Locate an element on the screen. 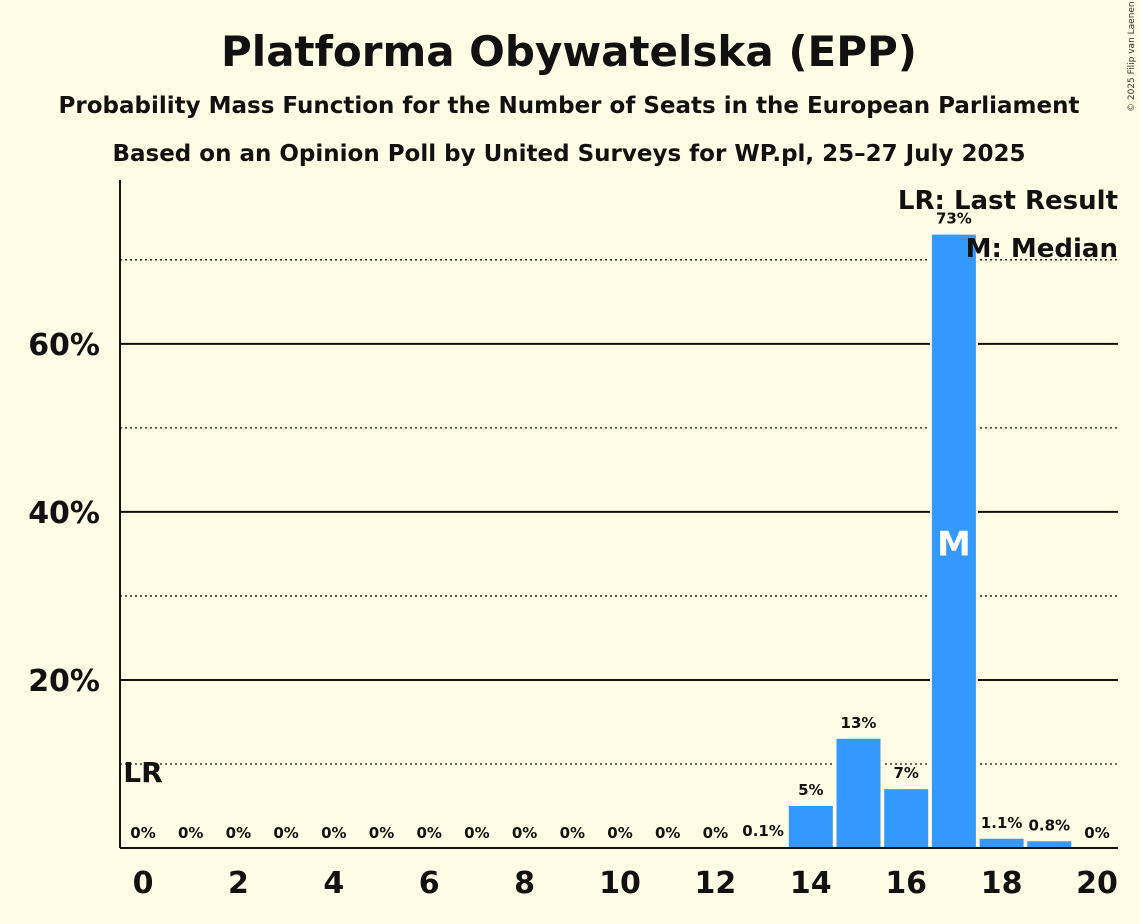 Image resolution: width=1139 pixels, height=924 pixels. chart-title: Platforma Obywatelska (EPP) is located at coordinates (569, 51).